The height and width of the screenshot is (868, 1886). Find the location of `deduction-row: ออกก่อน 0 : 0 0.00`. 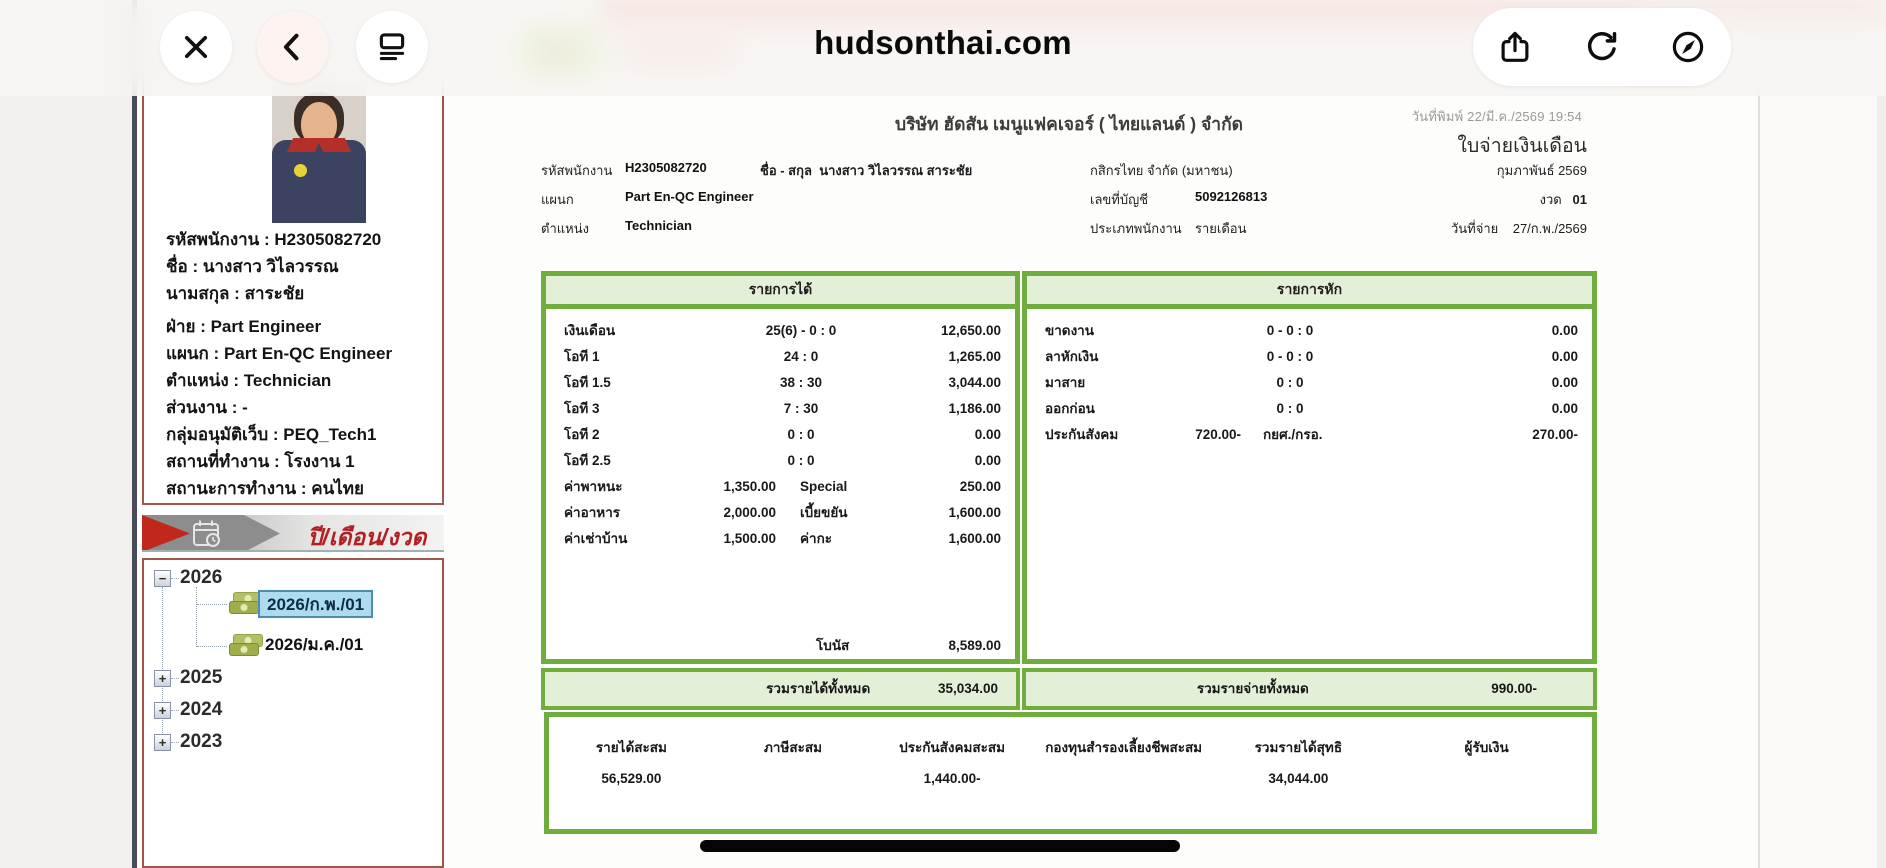

deduction-row: ออกก่อน 0 : 0 0.00 is located at coordinates (1311, 408).